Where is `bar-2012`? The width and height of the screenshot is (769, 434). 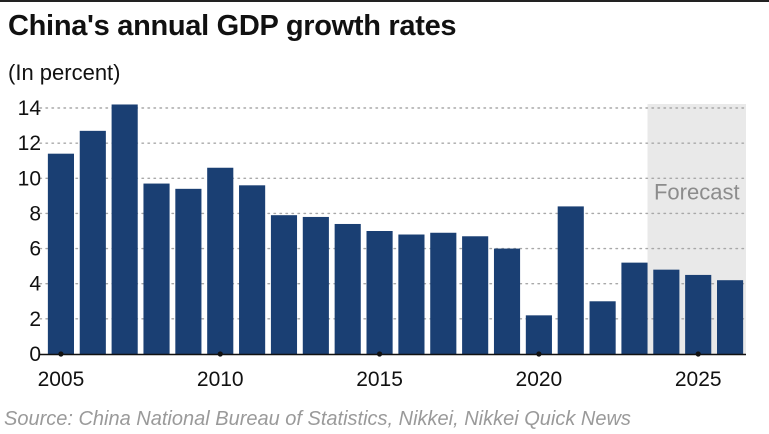 bar-2012 is located at coordinates (284, 284).